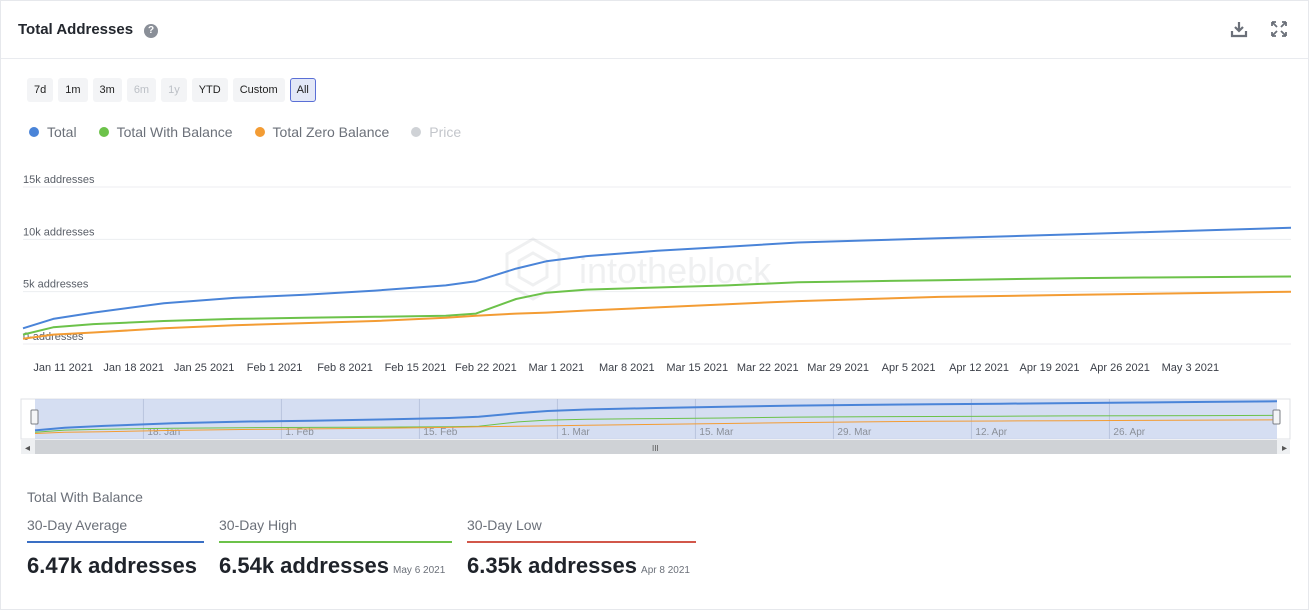  I want to click on scroll-right-arrow: ▸, so click(1284, 448).